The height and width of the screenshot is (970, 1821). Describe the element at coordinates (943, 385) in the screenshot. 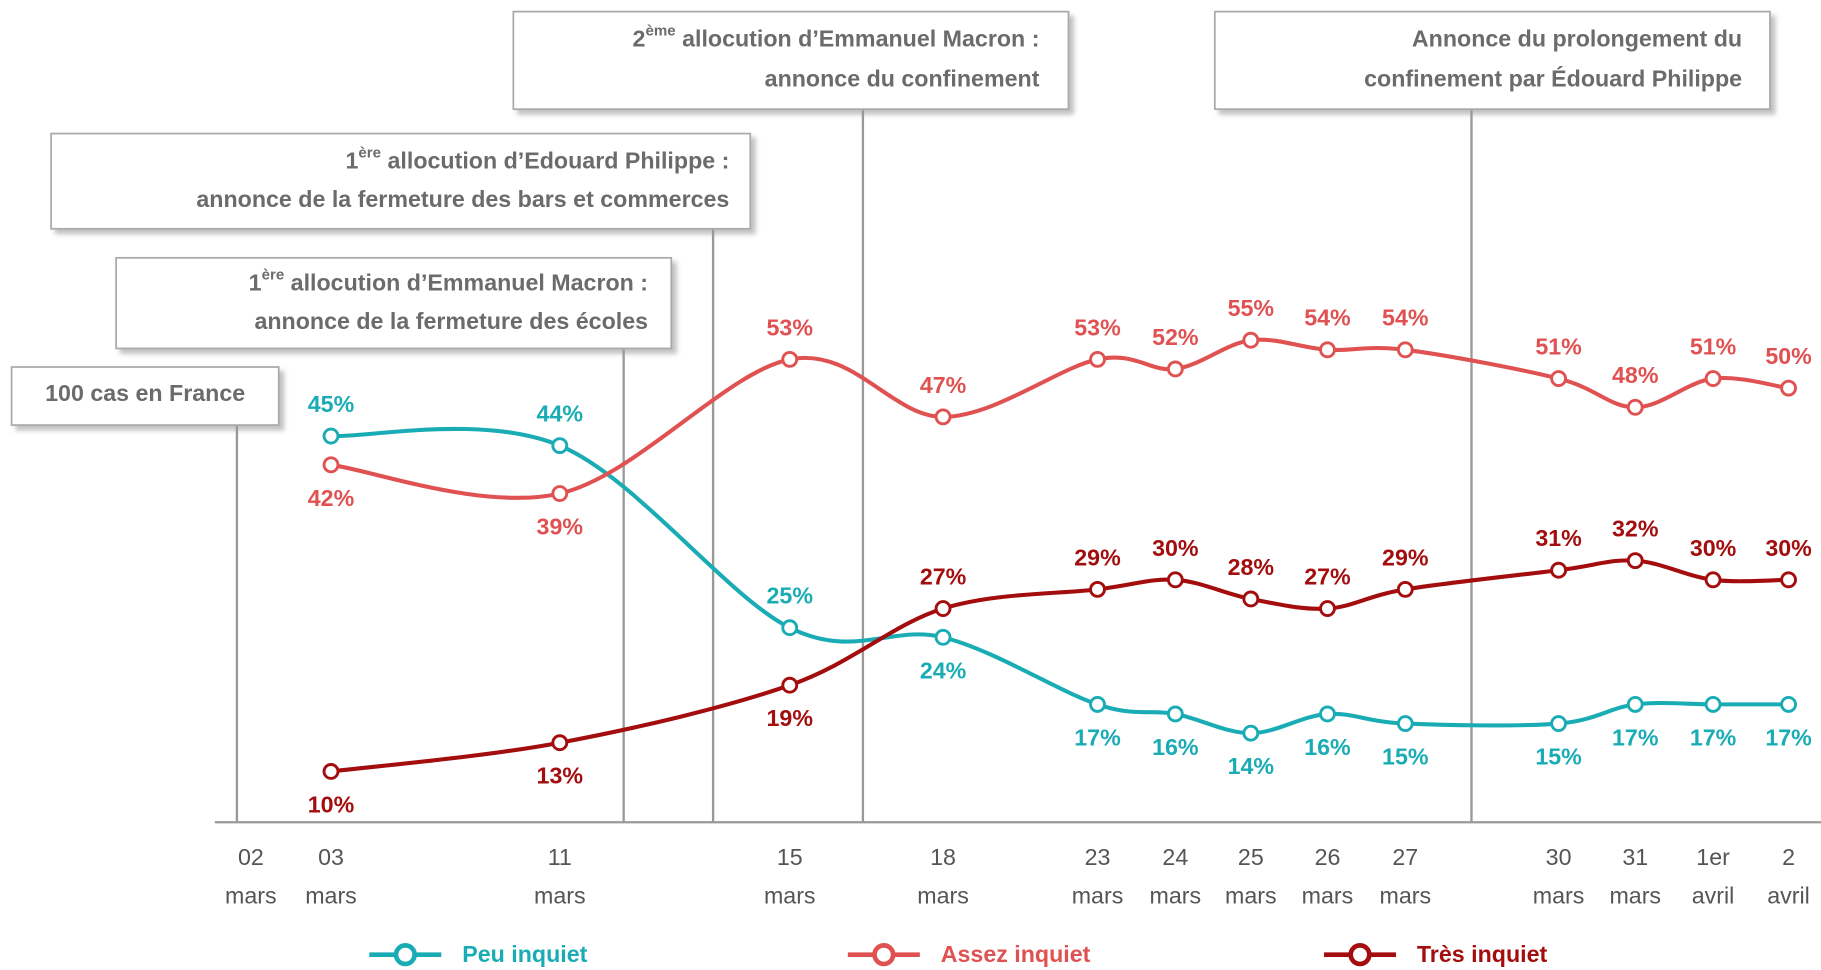

I see `data-label: 47%` at that location.